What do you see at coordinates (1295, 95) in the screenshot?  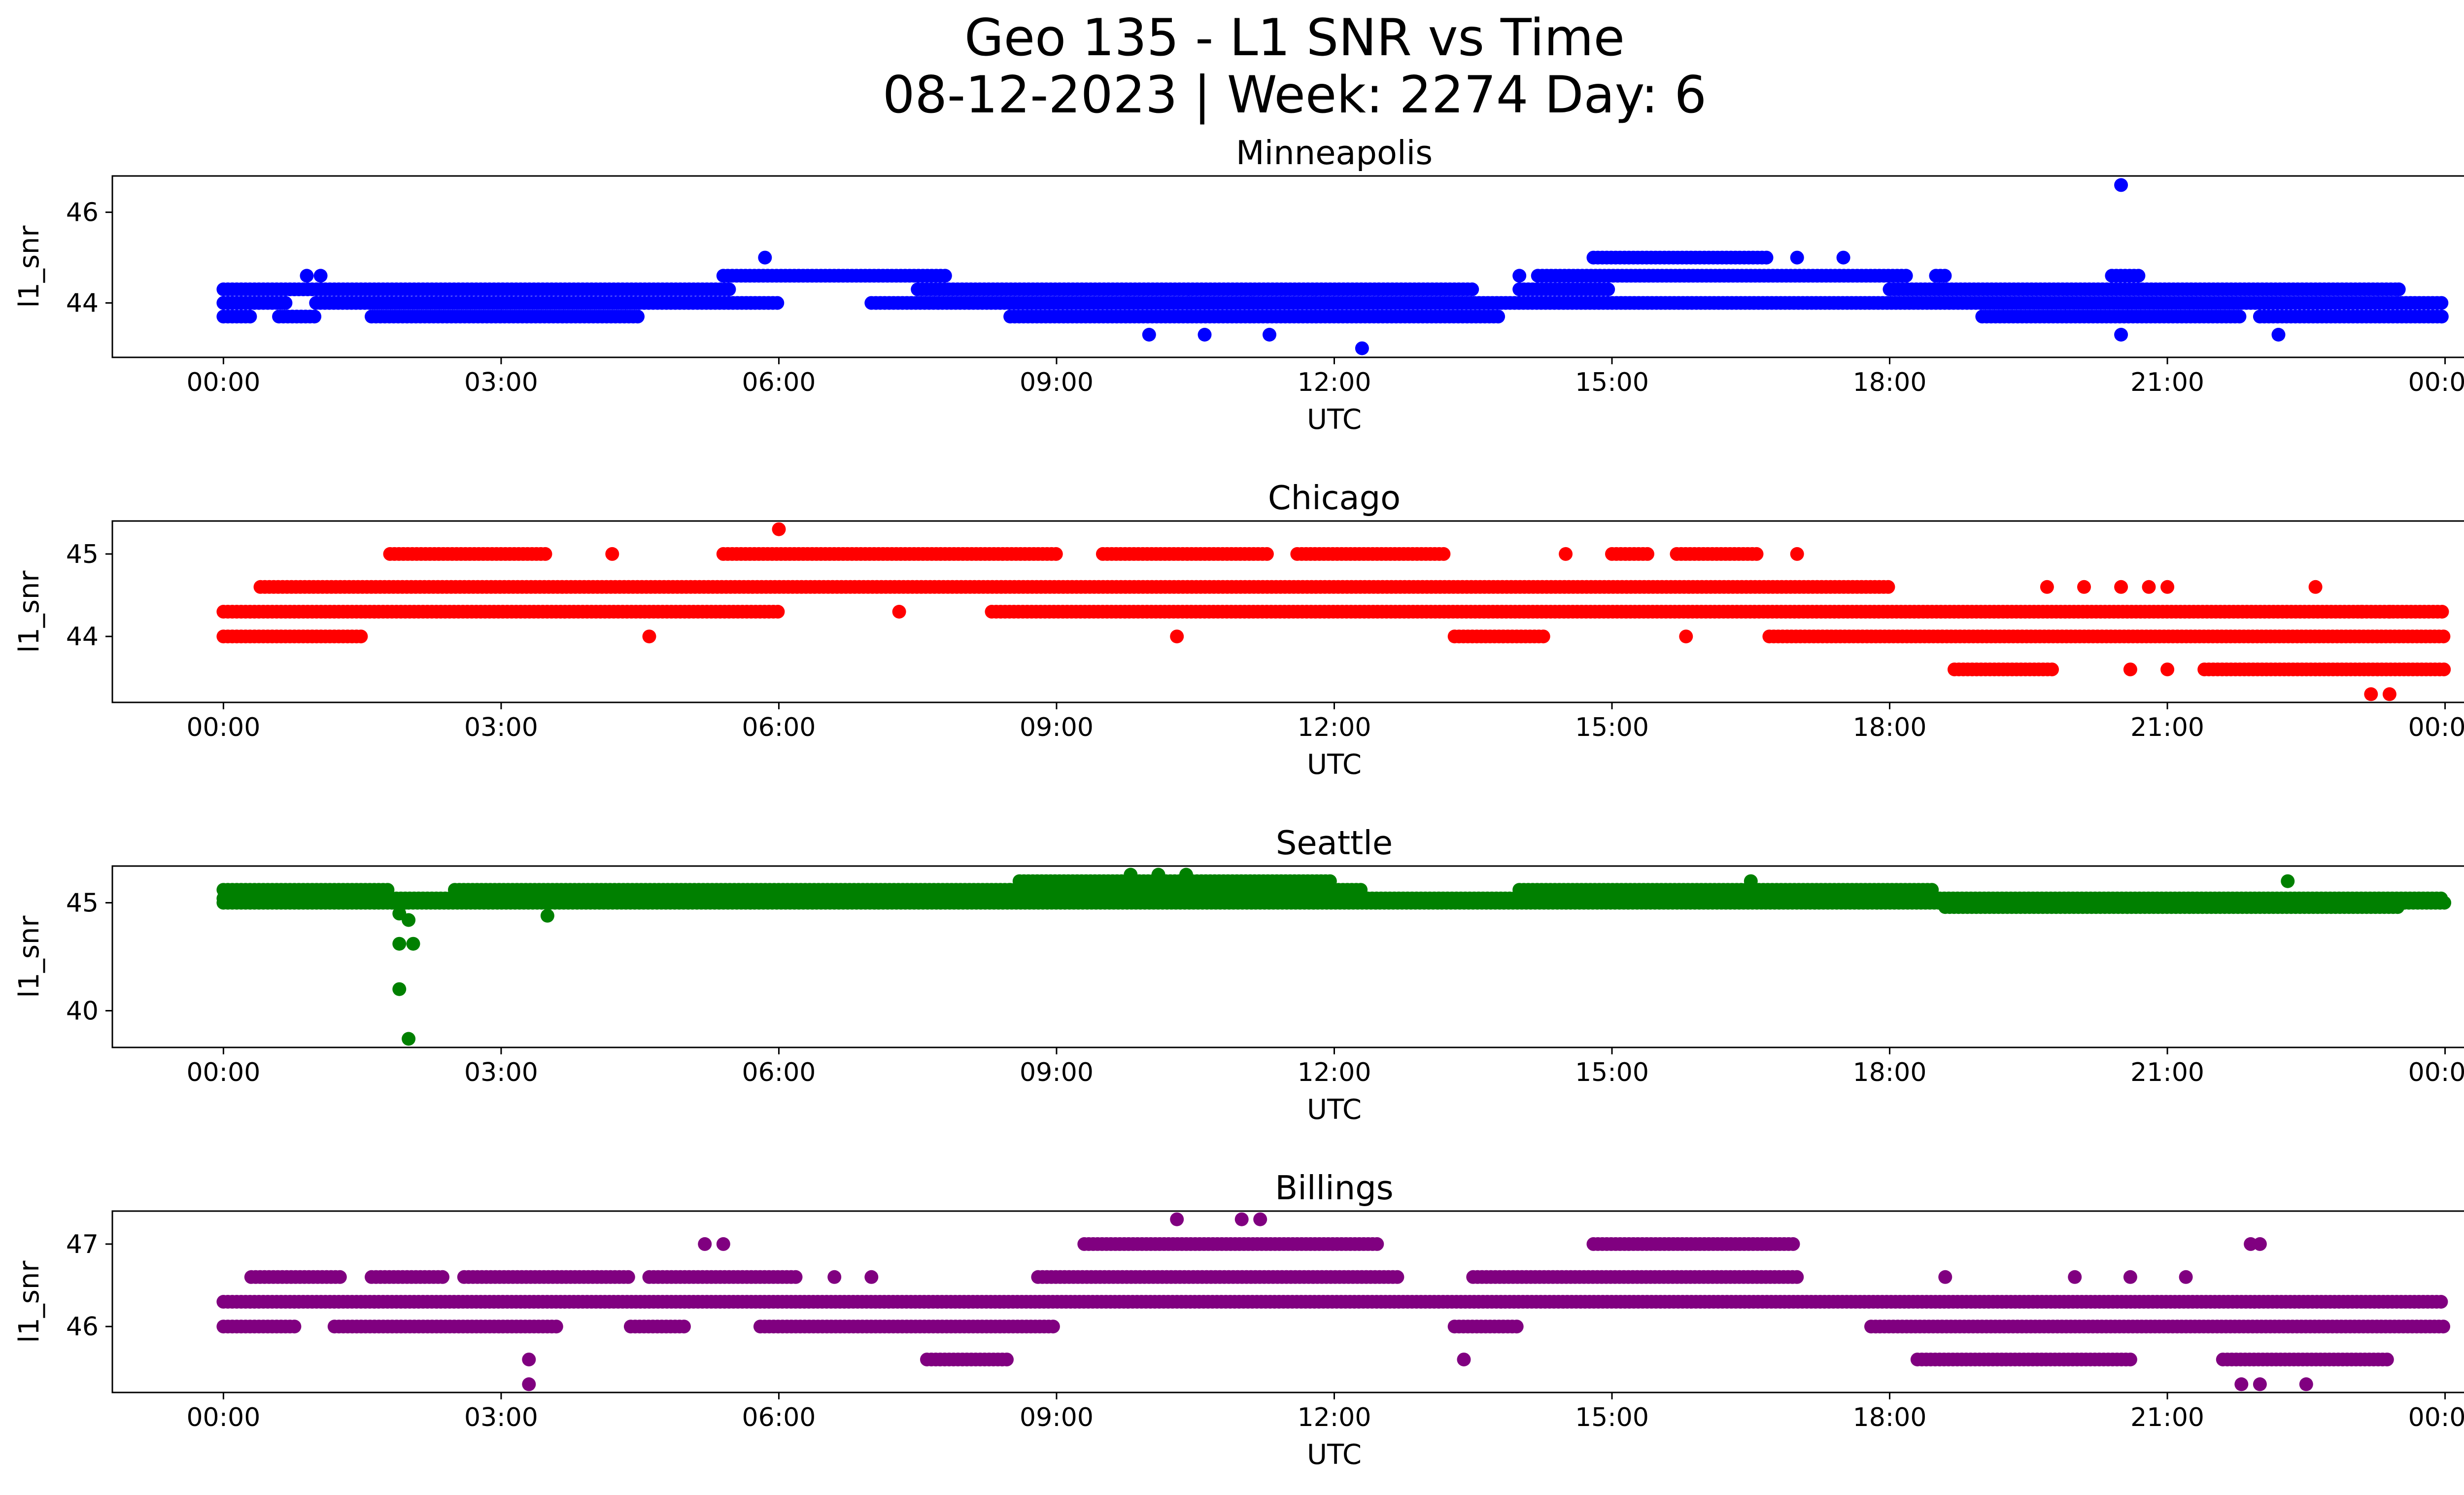 I see `figure-title-line-2: 08-12-2023 | Week: 2274 Day: 6` at bounding box center [1295, 95].